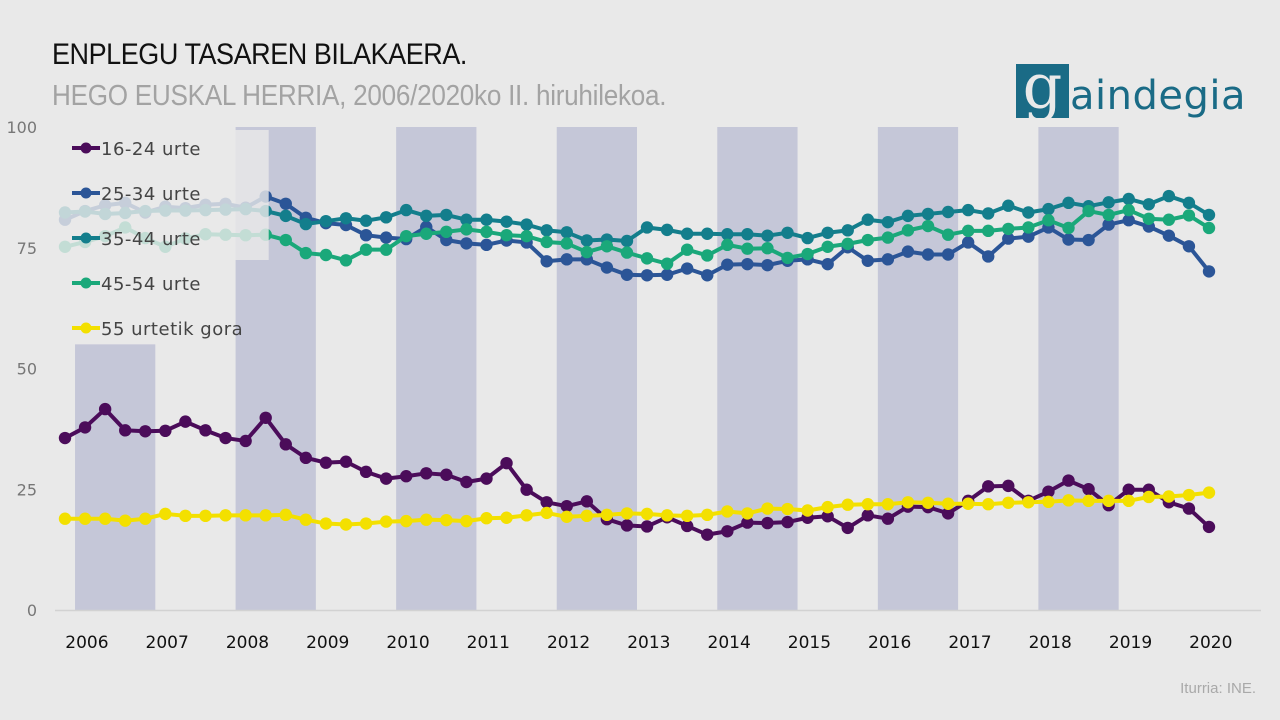 The width and height of the screenshot is (1280, 720). What do you see at coordinates (151, 149) in the screenshot?
I see `legend-label: 16-24 urte` at bounding box center [151, 149].